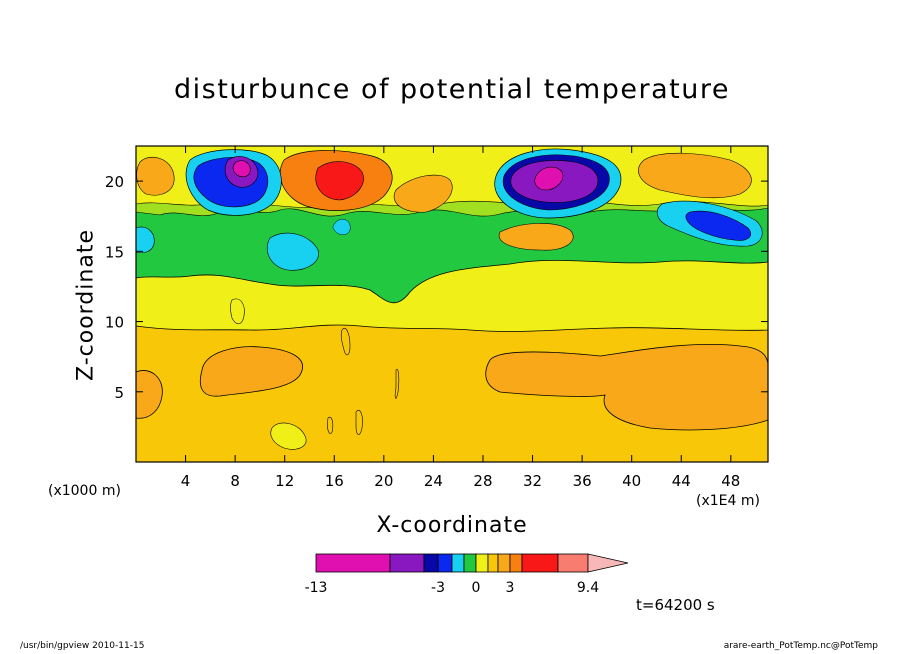  I want to click on colorbar-label: -13, so click(316, 588).